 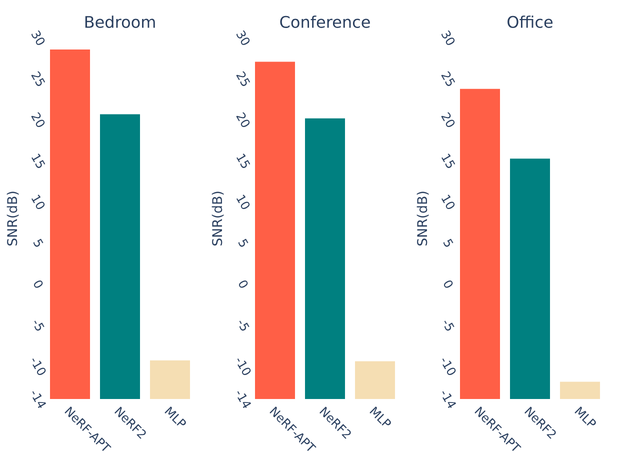 I want to click on chart-title: Conference, so click(x=325, y=22).